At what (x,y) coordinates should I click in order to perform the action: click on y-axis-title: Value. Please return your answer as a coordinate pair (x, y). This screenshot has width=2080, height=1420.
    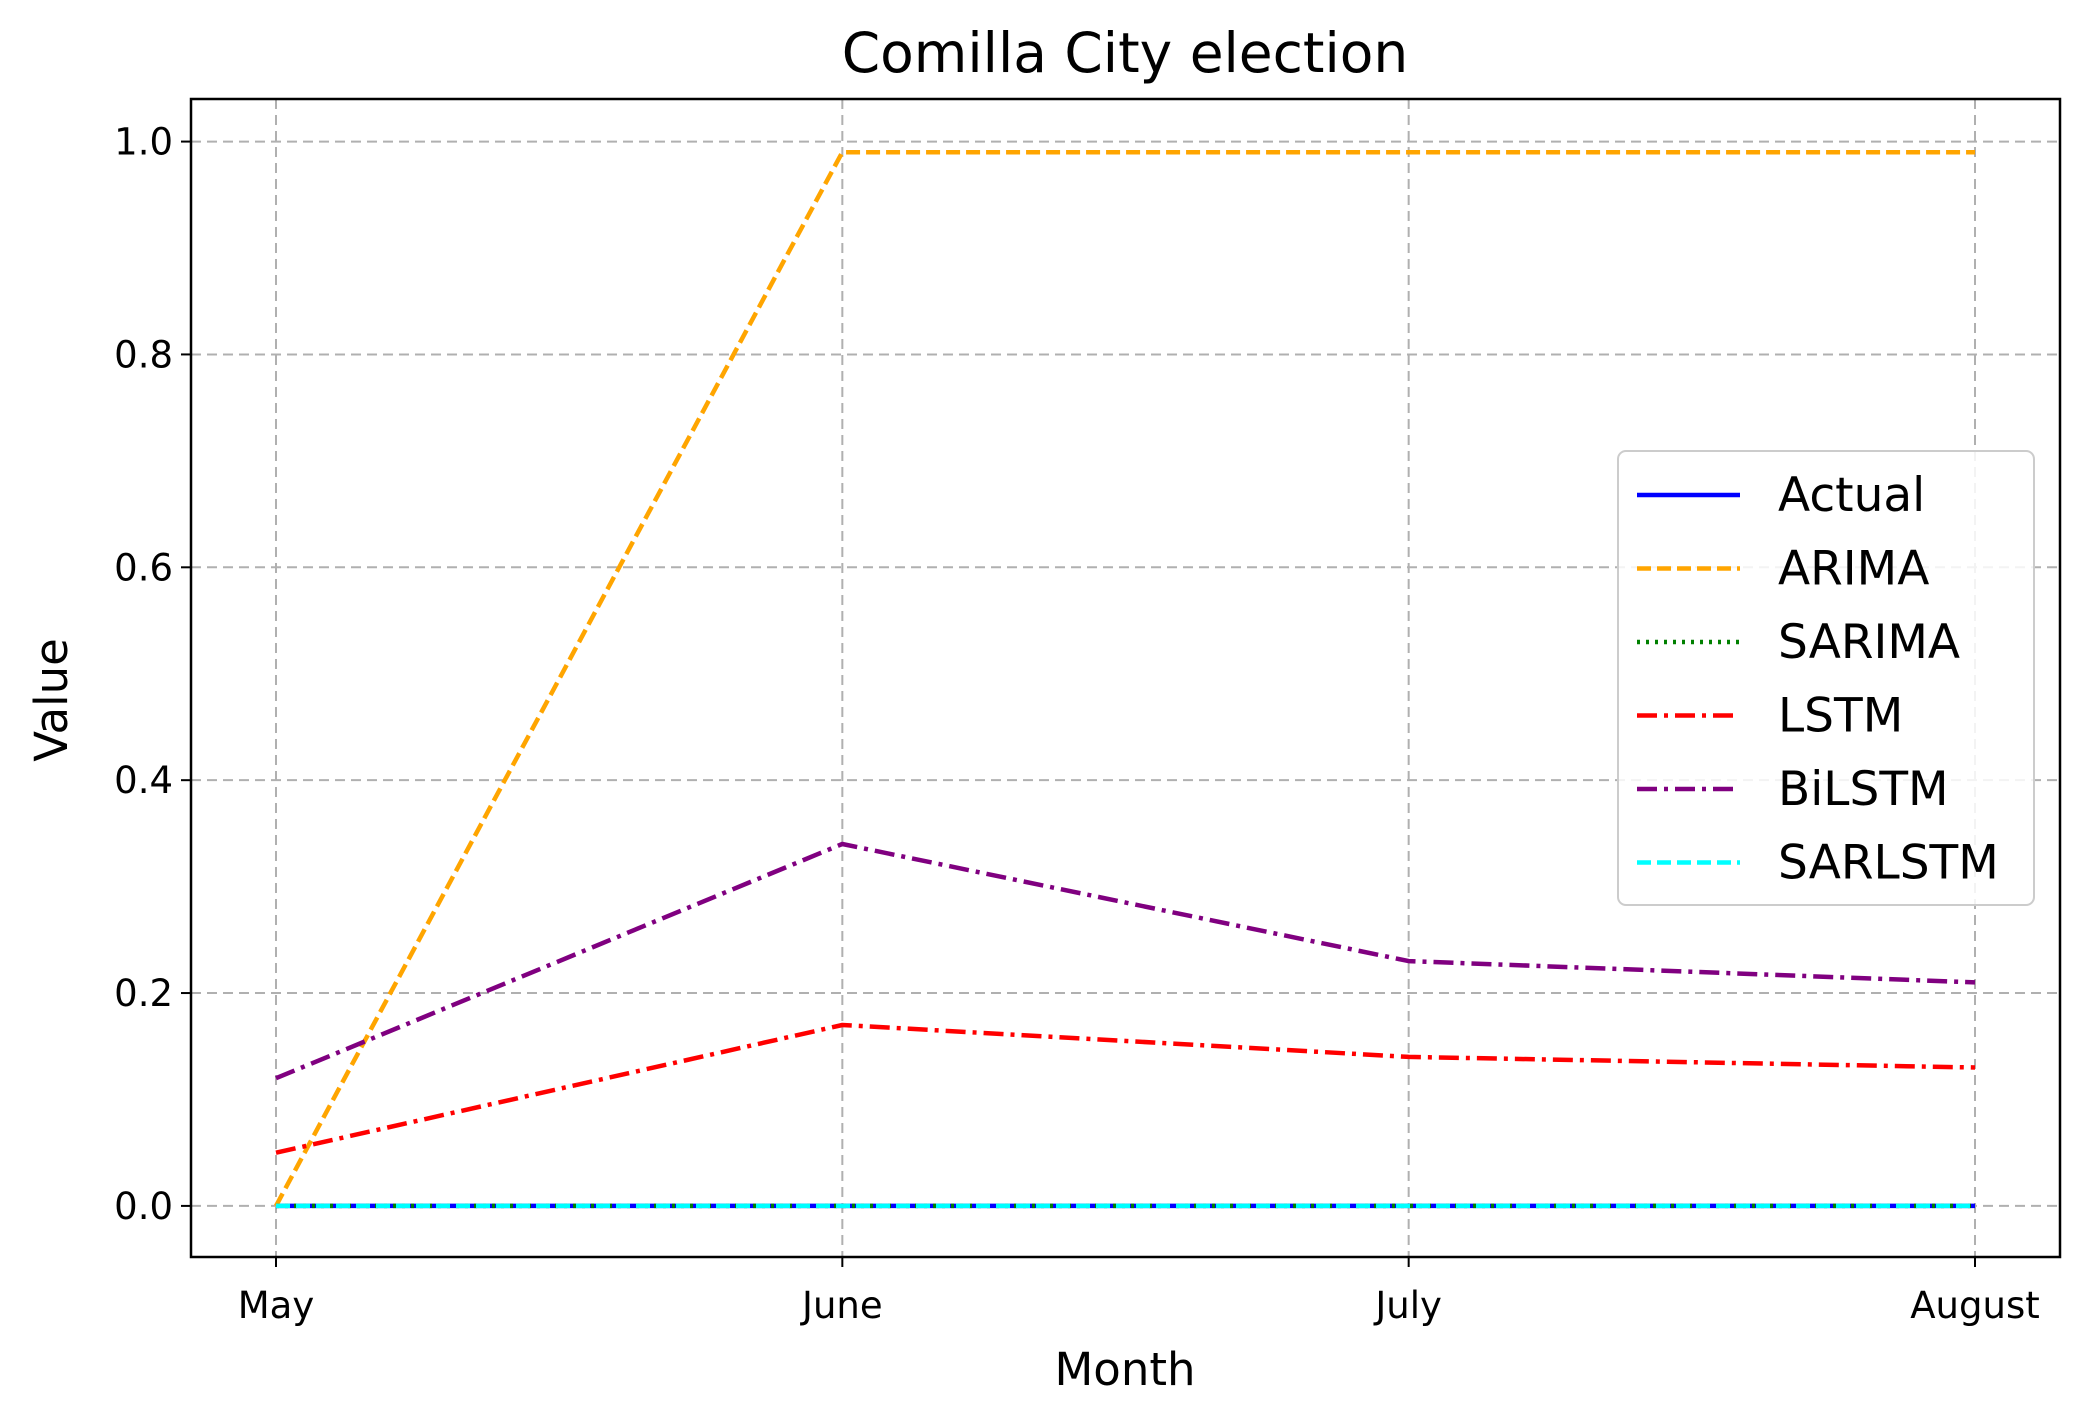
    Looking at the image, I should click on (51, 700).